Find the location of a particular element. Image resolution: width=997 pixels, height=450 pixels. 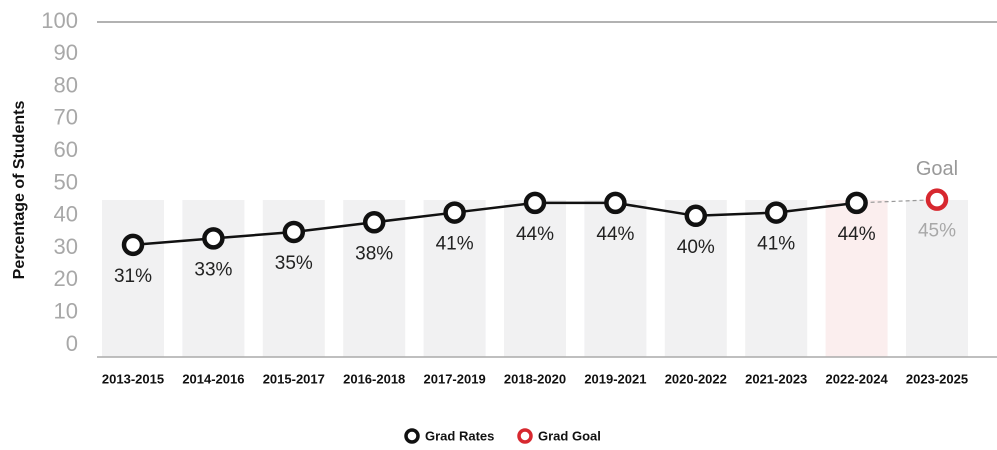

value-label: 33% is located at coordinates (213, 269).